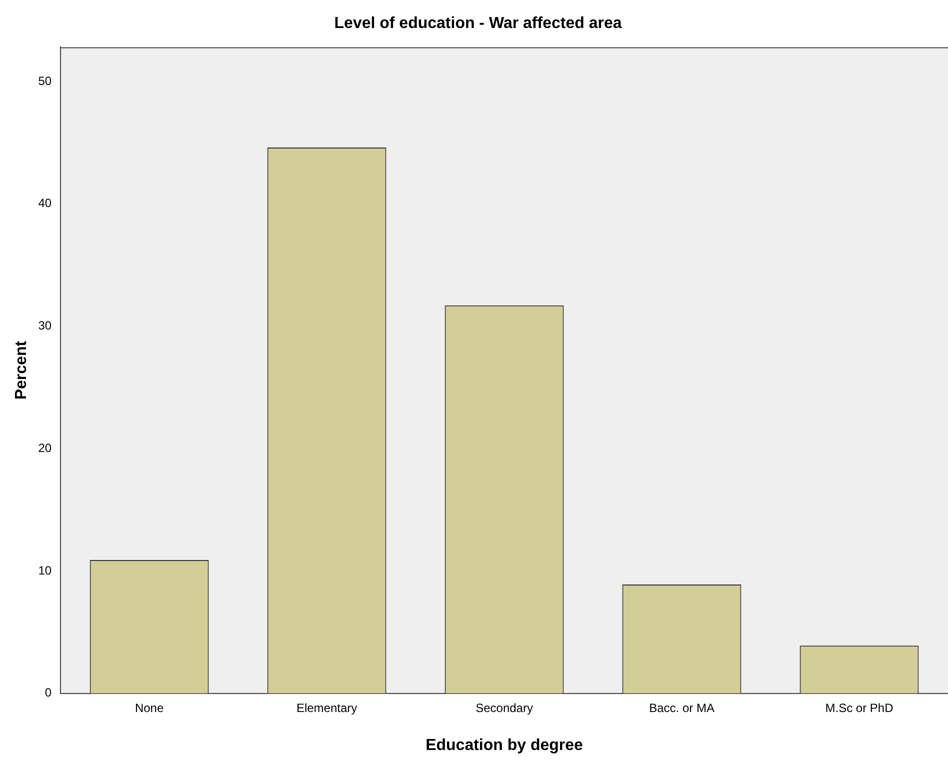 The width and height of the screenshot is (948, 769). Describe the element at coordinates (45, 570) in the screenshot. I see `y-tick-label: 10` at that location.